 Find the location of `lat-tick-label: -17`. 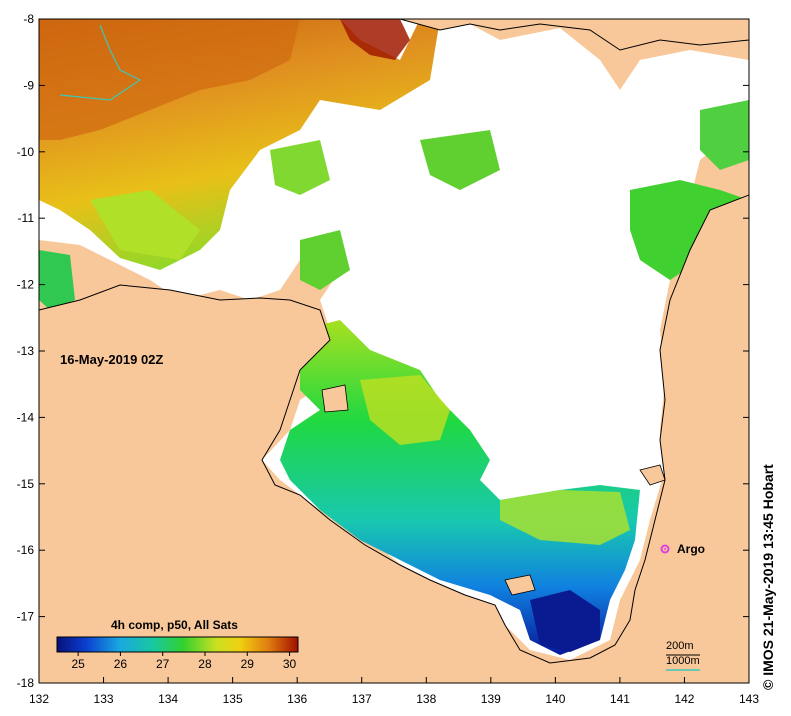

lat-tick-label: -17 is located at coordinates (26, 617).